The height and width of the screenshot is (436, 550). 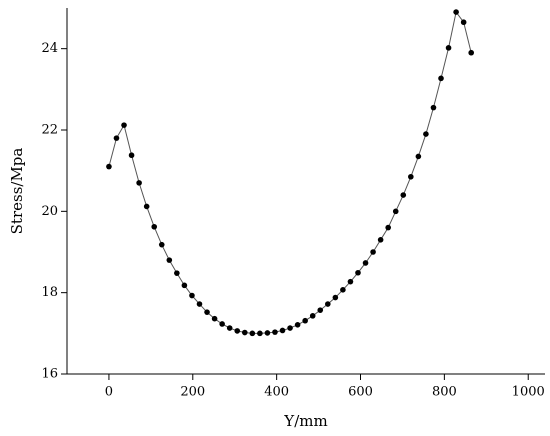 What do you see at coordinates (109, 392) in the screenshot?
I see `x-tick-label: 0` at bounding box center [109, 392].